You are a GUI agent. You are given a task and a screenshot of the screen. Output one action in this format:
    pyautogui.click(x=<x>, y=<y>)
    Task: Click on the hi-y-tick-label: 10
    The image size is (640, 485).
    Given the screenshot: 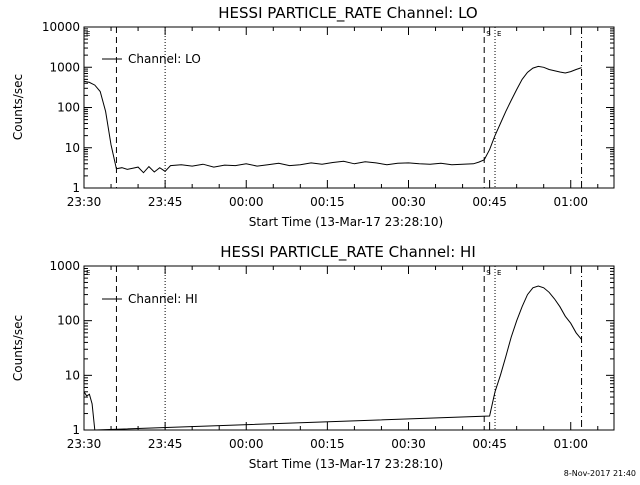 What is the action you would take?
    pyautogui.click(x=72, y=375)
    